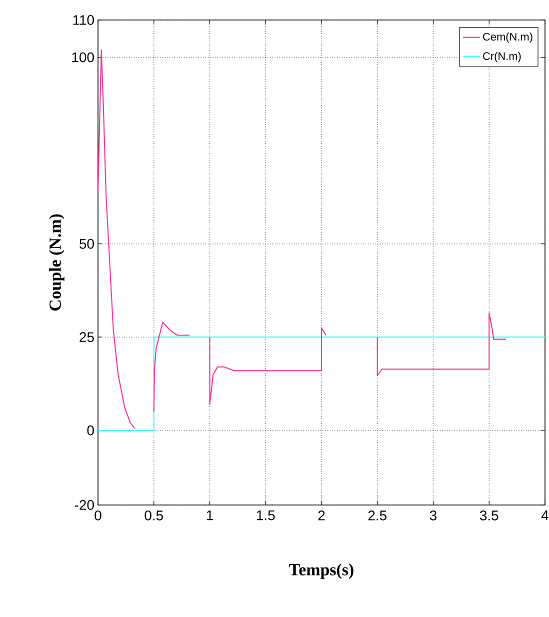  What do you see at coordinates (87, 337) in the screenshot?
I see `y-tick-label: 25` at bounding box center [87, 337].